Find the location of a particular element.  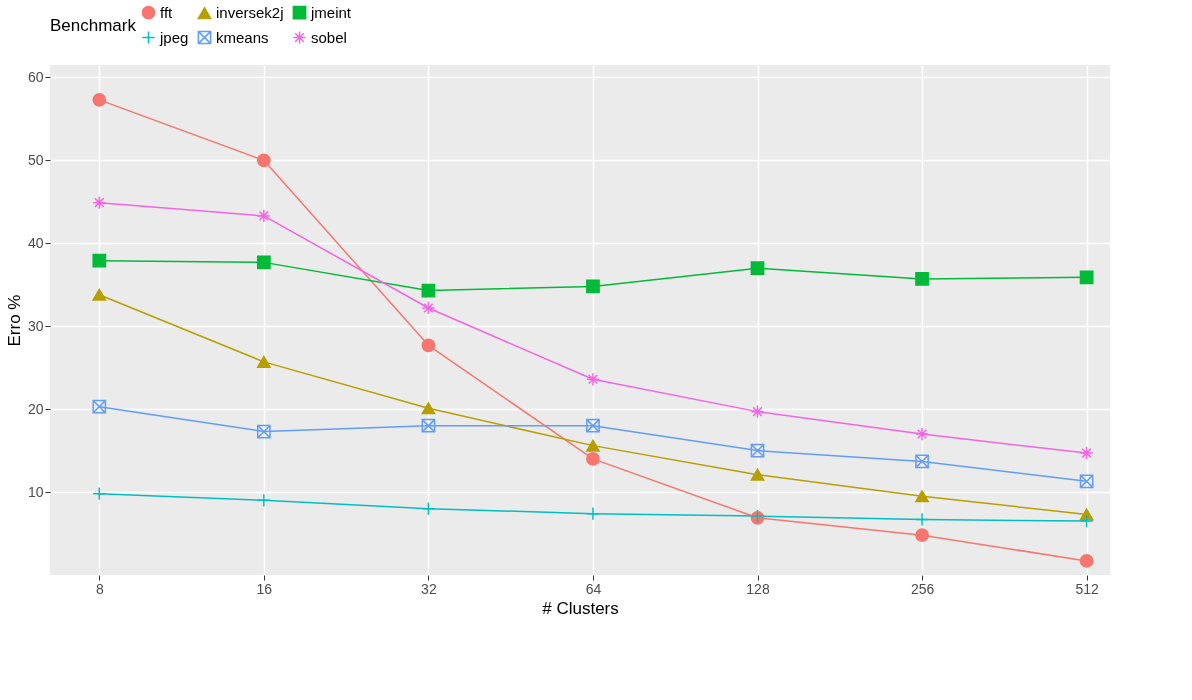

legend-title: Benchmark is located at coordinates (93, 25).